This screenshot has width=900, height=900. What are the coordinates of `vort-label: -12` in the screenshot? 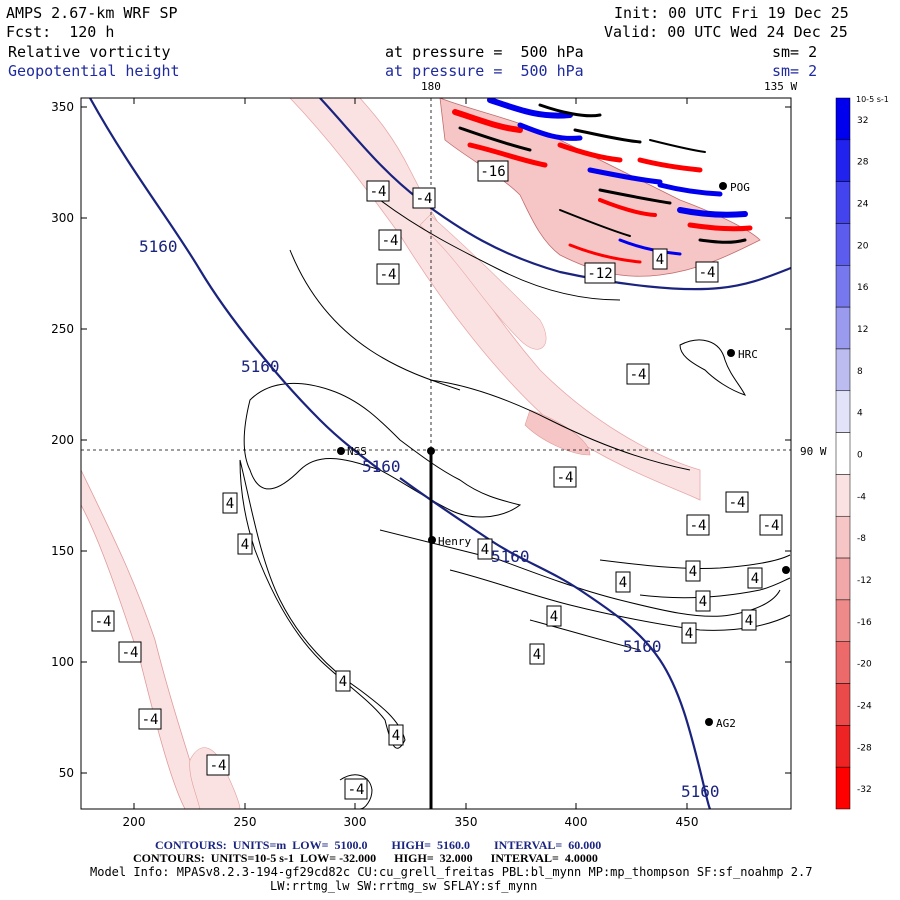 It's located at (599, 274).